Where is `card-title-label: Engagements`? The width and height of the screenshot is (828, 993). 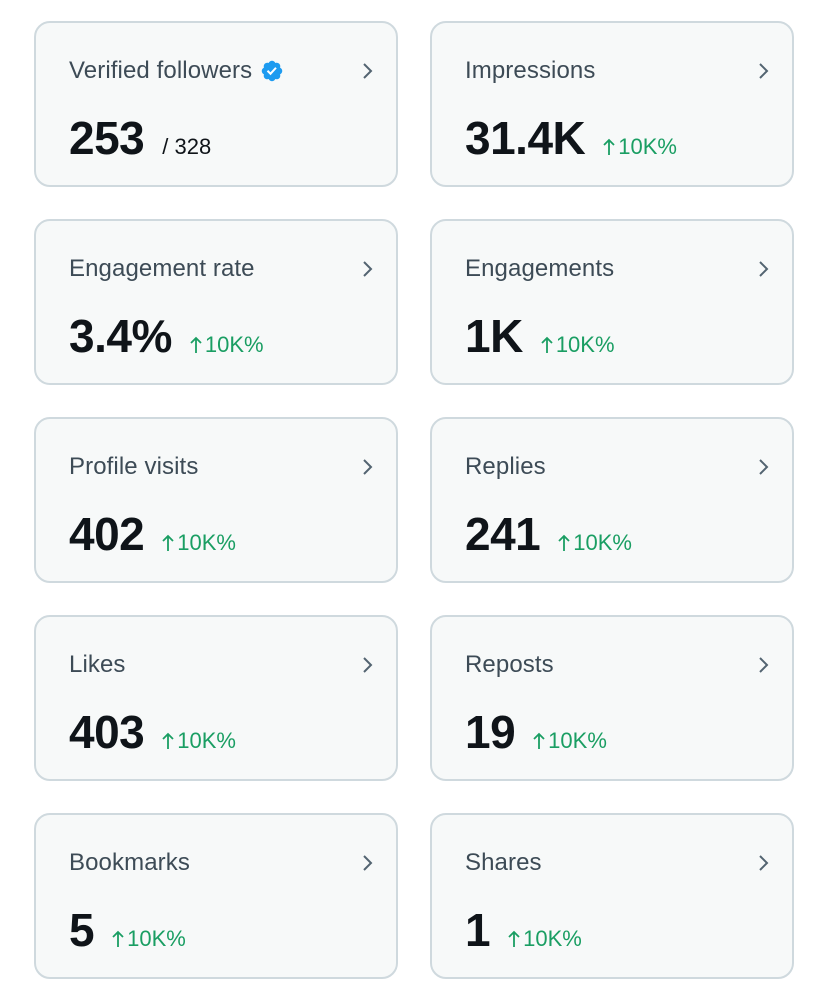 card-title-label: Engagements is located at coordinates (540, 268).